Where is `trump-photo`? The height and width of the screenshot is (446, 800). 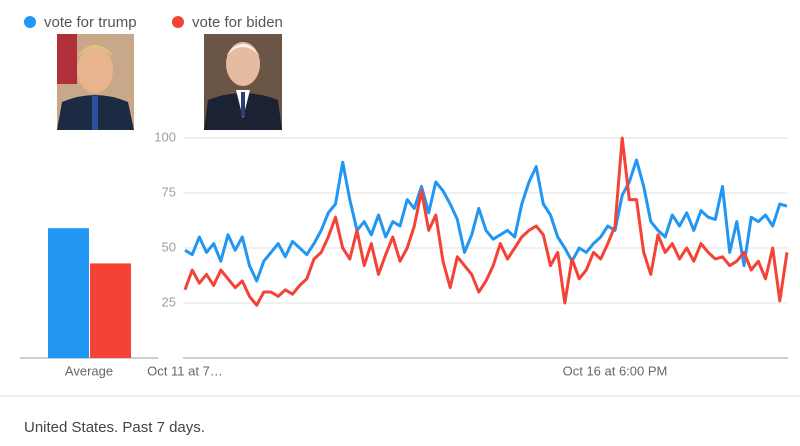
trump-photo is located at coordinates (95, 82).